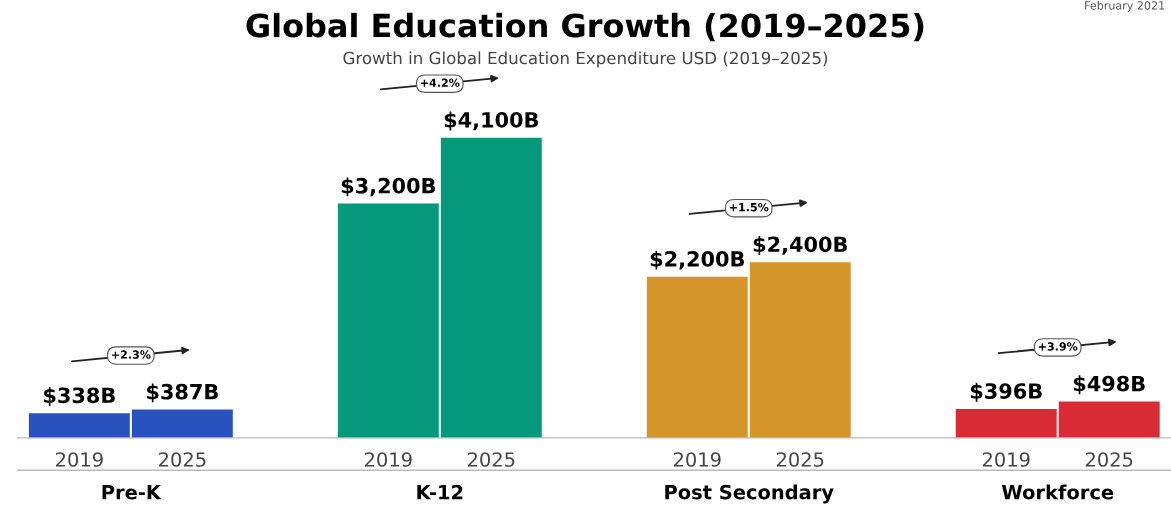  What do you see at coordinates (585, 27) in the screenshot?
I see `chart-title: Global Education Growth (2019–2025)` at bounding box center [585, 27].